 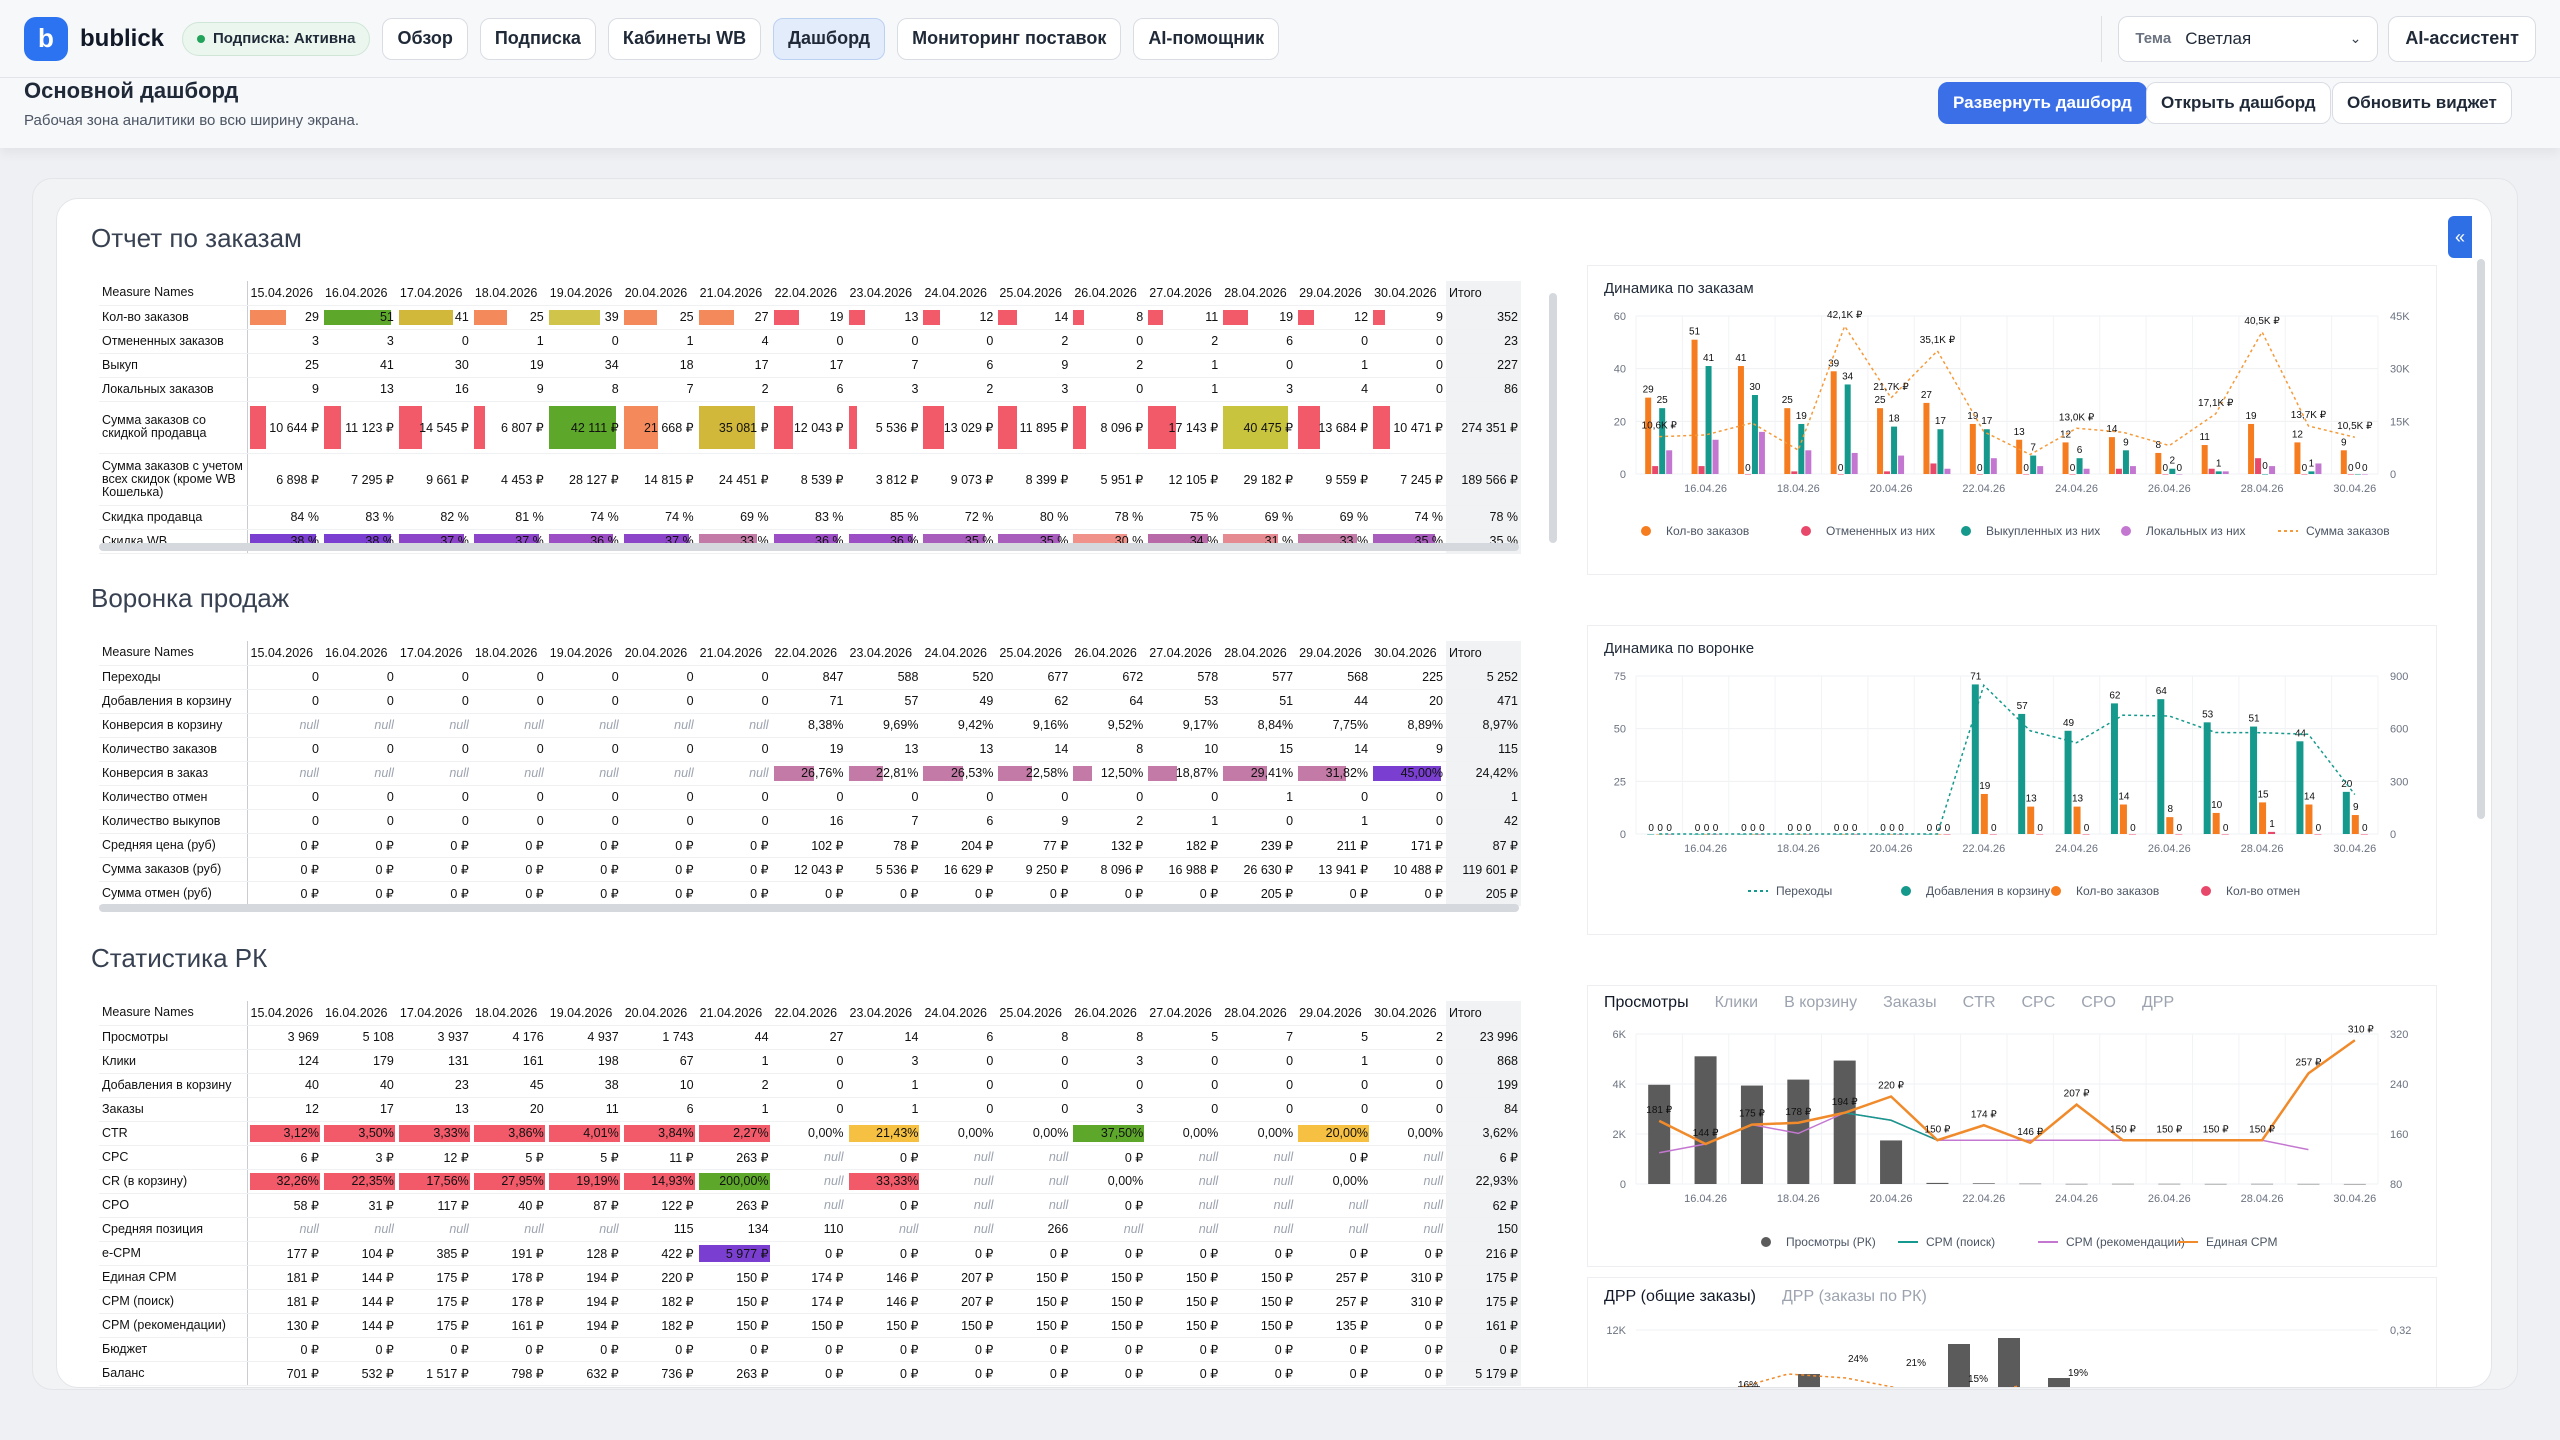 What do you see at coordinates (1009, 38) in the screenshot?
I see `nav-supply-monitoring: Мониторинг поставок` at bounding box center [1009, 38].